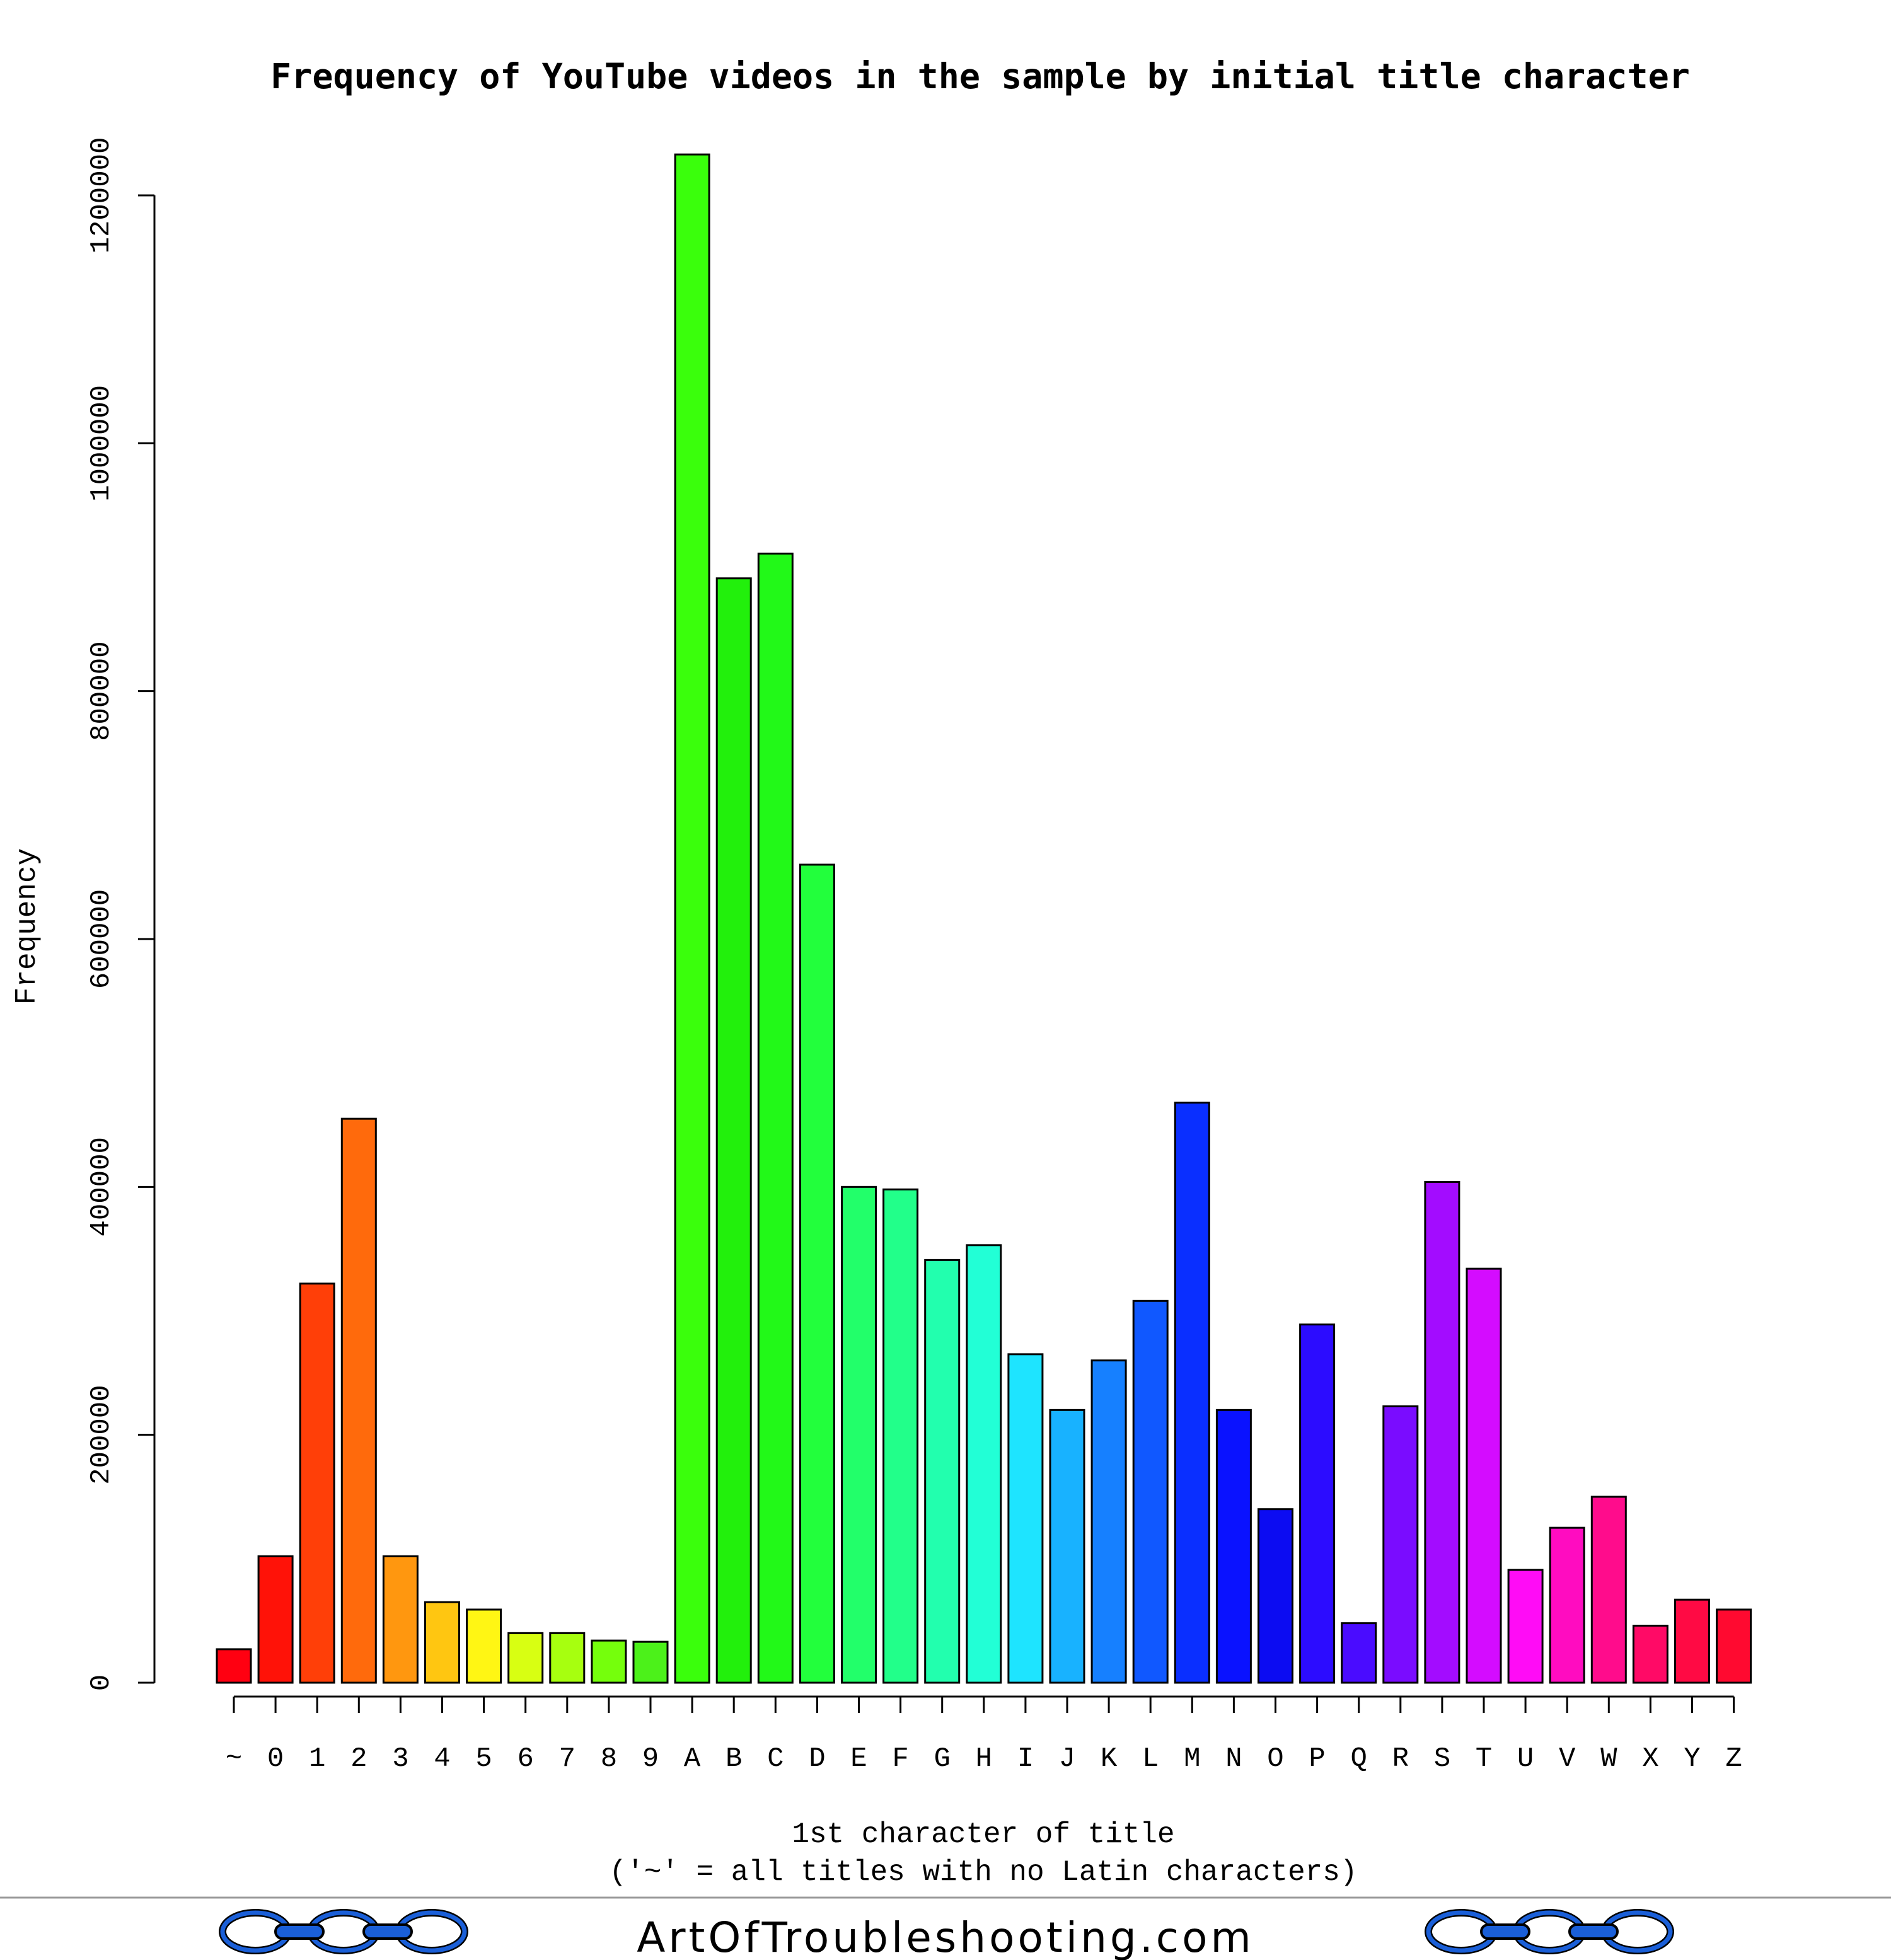  I want to click on bar-A, so click(692, 918).